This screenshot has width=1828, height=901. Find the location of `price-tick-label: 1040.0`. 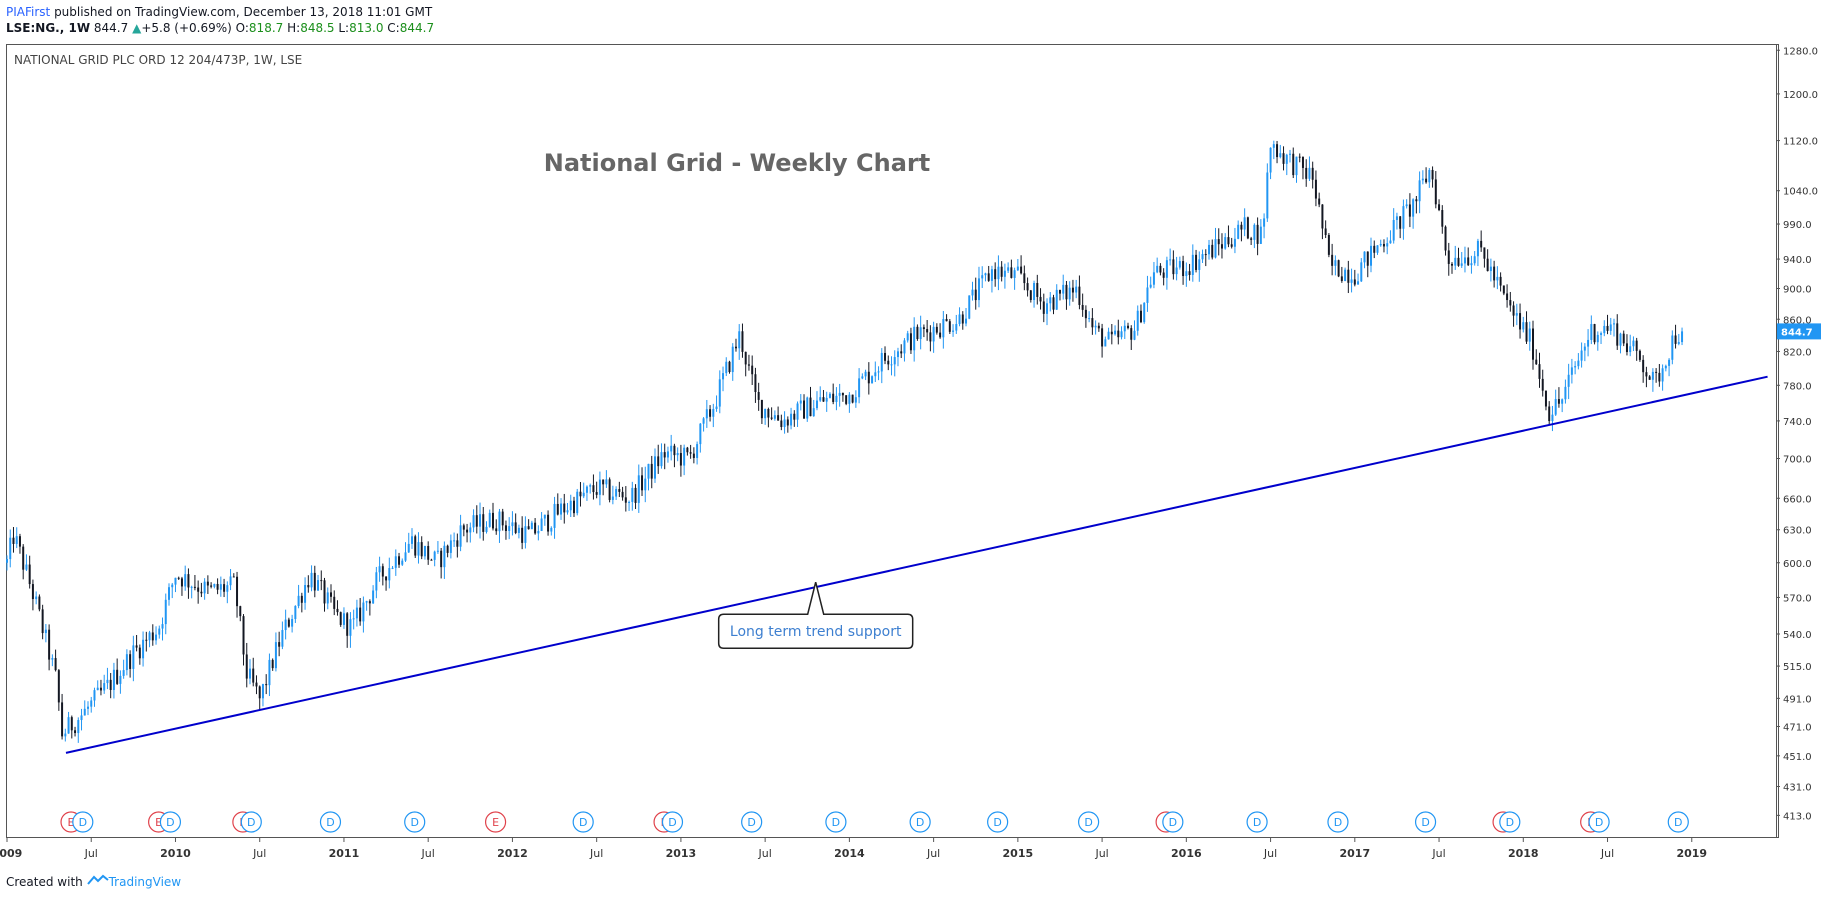

price-tick-label: 1040.0 is located at coordinates (1800, 192).